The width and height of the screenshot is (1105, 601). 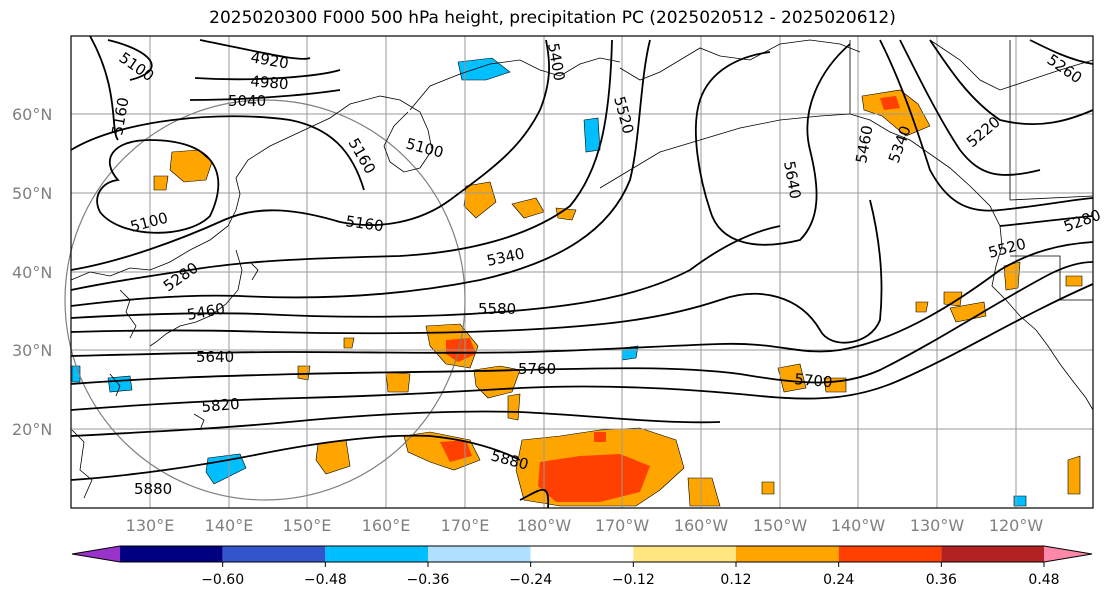 I want to click on contour-label: 5820, so click(x=221, y=405).